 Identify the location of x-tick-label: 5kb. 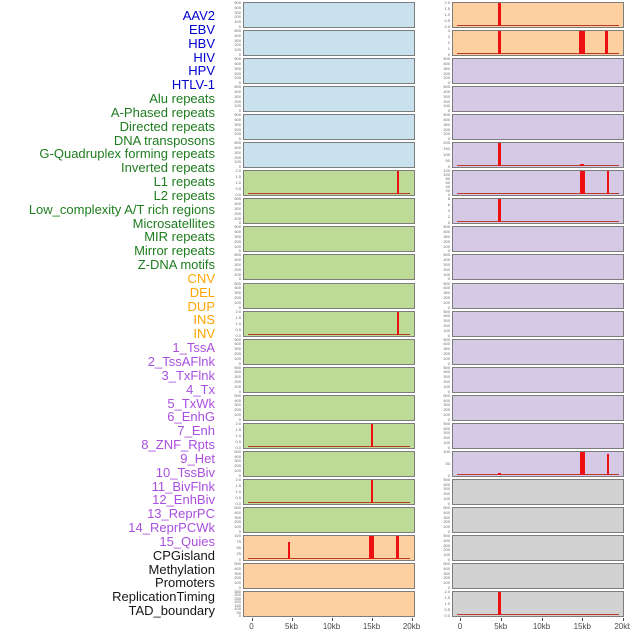
(501, 626).